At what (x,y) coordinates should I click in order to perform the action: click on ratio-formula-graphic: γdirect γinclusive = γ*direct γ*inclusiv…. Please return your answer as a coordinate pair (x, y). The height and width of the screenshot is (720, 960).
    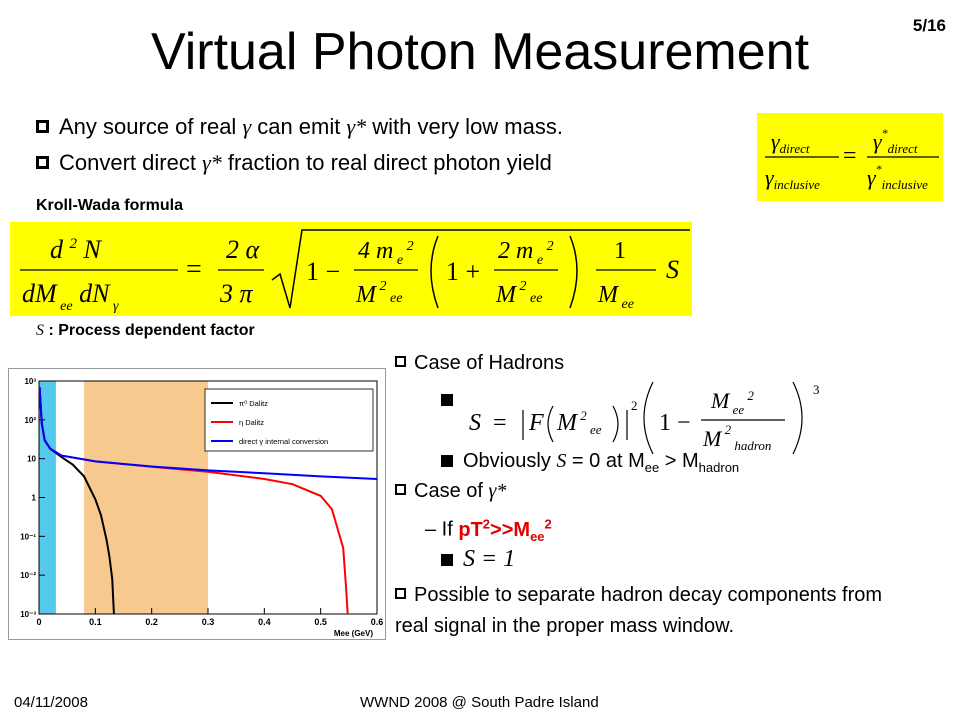
    Looking at the image, I should click on (852, 159).